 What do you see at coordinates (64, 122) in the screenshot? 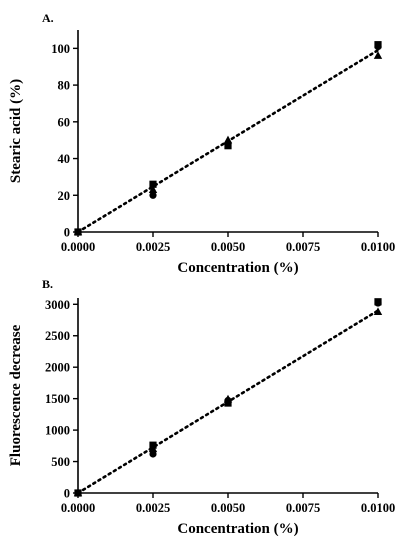
I see `panel-a-y-tick-label: 60` at bounding box center [64, 122].